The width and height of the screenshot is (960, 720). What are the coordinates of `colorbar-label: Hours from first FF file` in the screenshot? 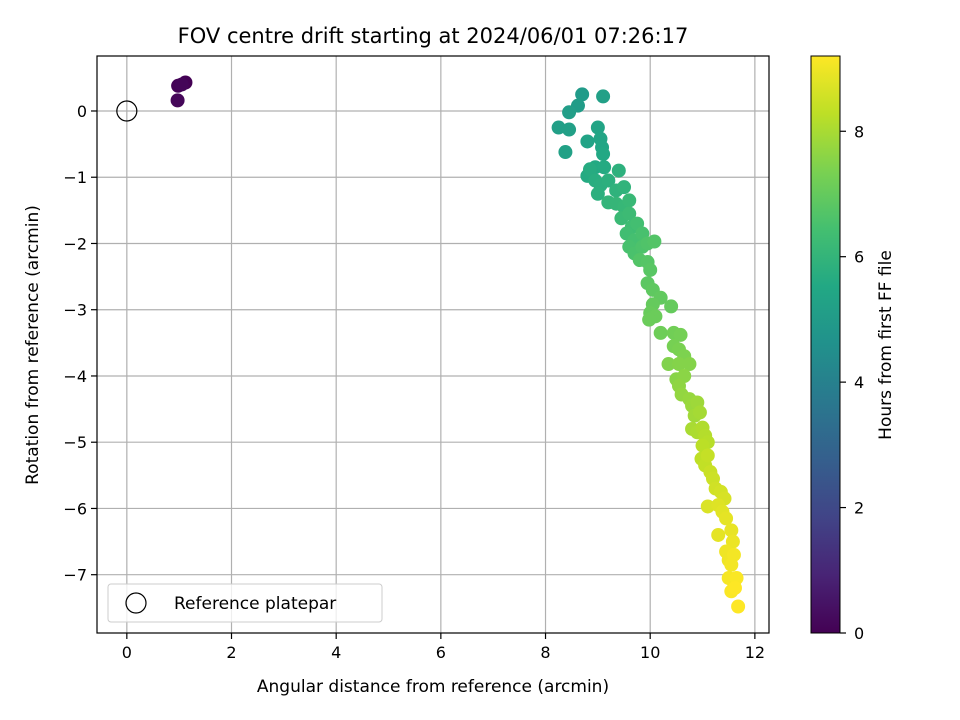 It's located at (886, 345).